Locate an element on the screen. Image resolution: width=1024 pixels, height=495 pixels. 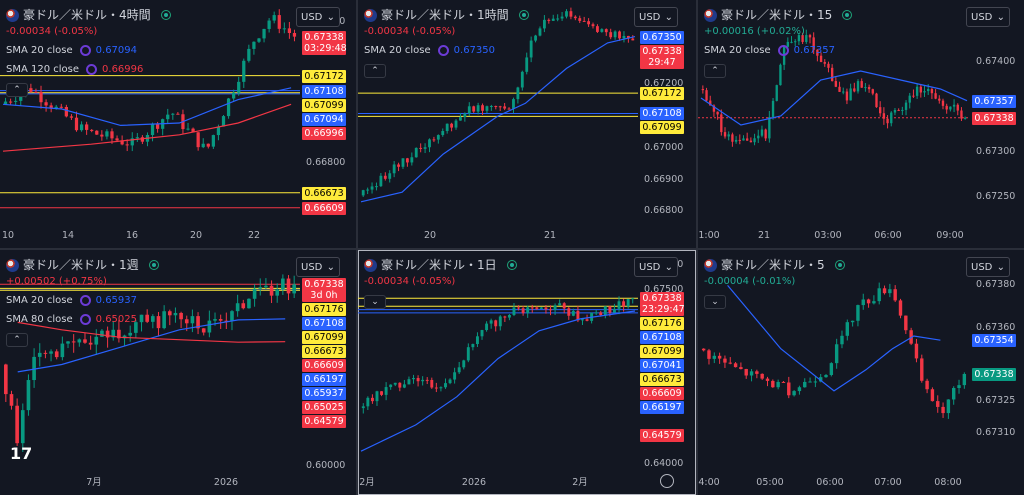
indicator-row: SMA 80 close 0.65025 is located at coordinates (82, 319).